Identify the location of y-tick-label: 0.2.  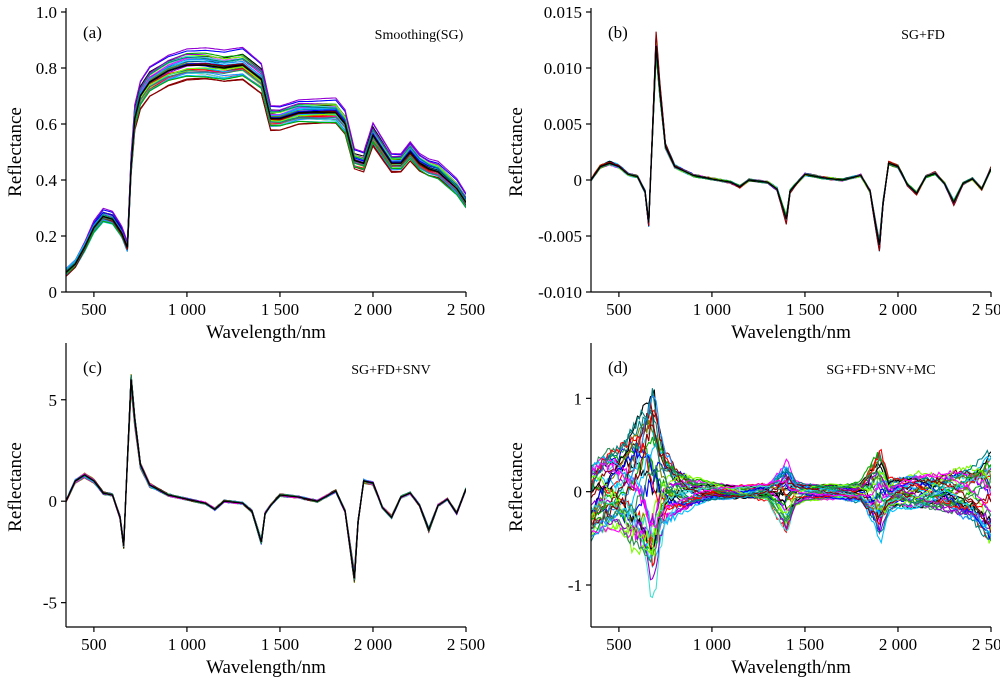
(46, 236).